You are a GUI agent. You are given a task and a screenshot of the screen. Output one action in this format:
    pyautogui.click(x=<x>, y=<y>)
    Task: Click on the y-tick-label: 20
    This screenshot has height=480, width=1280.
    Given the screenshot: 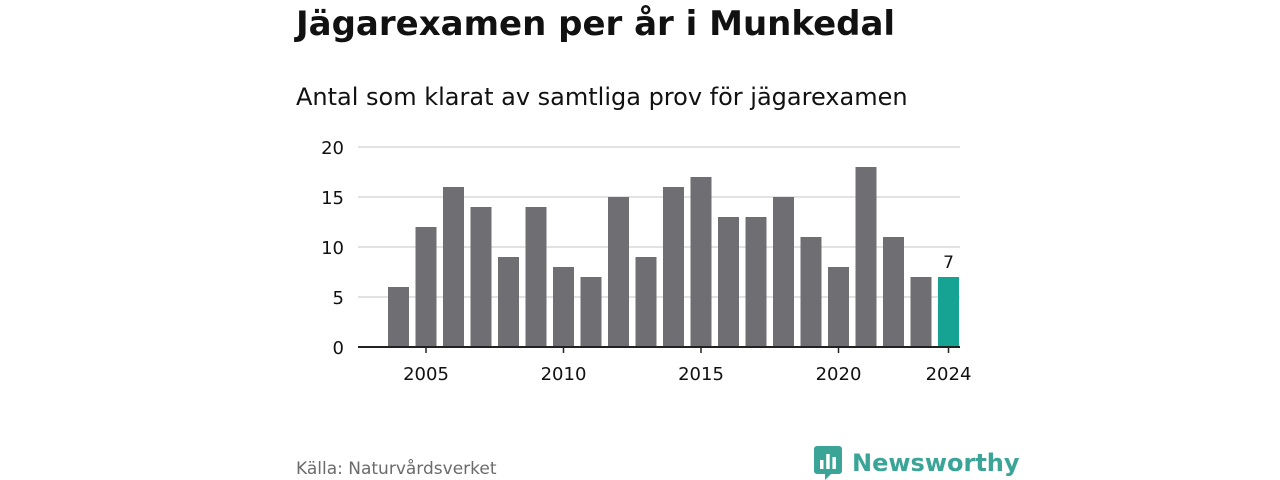 What is the action you would take?
    pyautogui.click(x=332, y=148)
    